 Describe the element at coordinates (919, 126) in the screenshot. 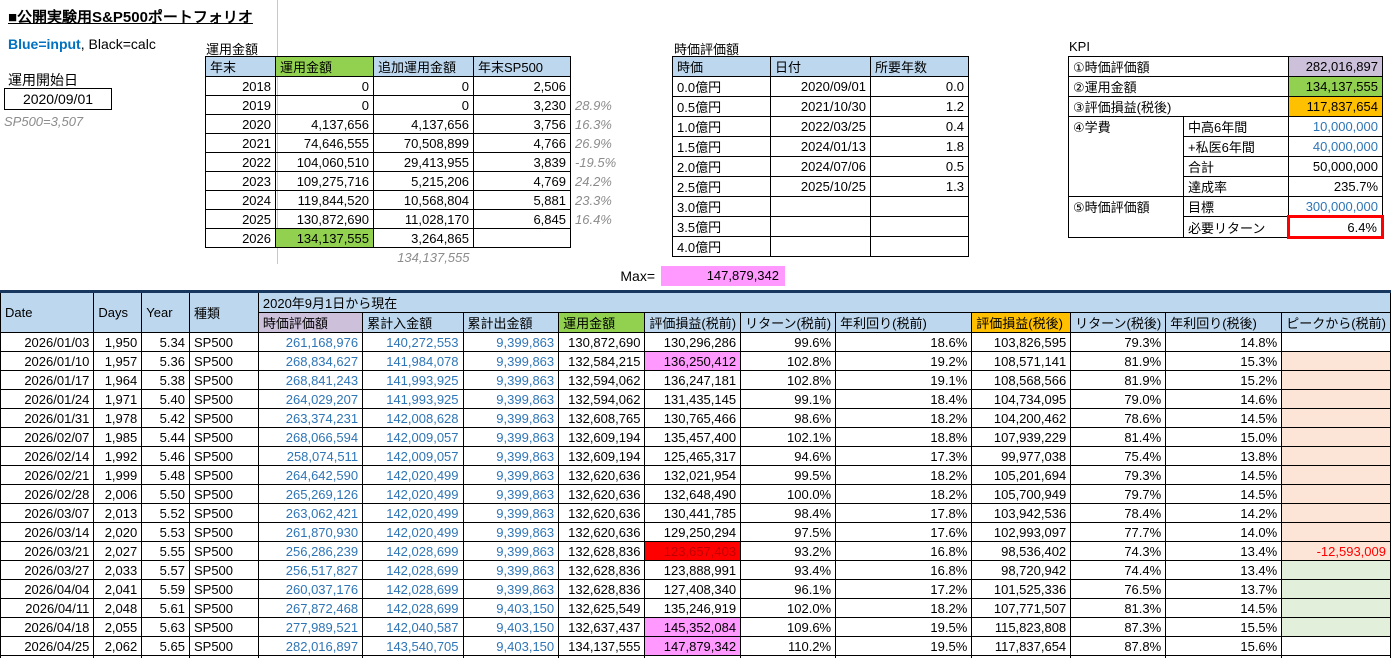

I see `jika-years-cell: 0.4` at that location.